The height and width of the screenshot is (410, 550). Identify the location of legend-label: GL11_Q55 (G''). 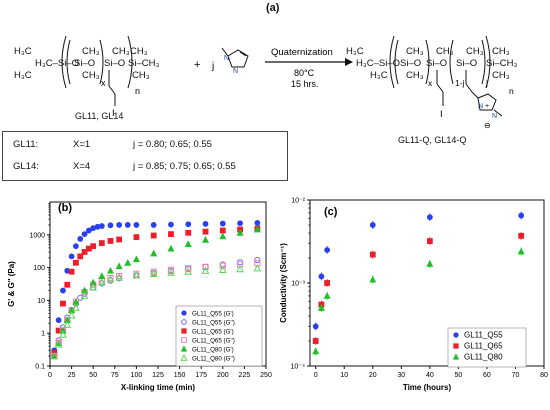
(213, 323).